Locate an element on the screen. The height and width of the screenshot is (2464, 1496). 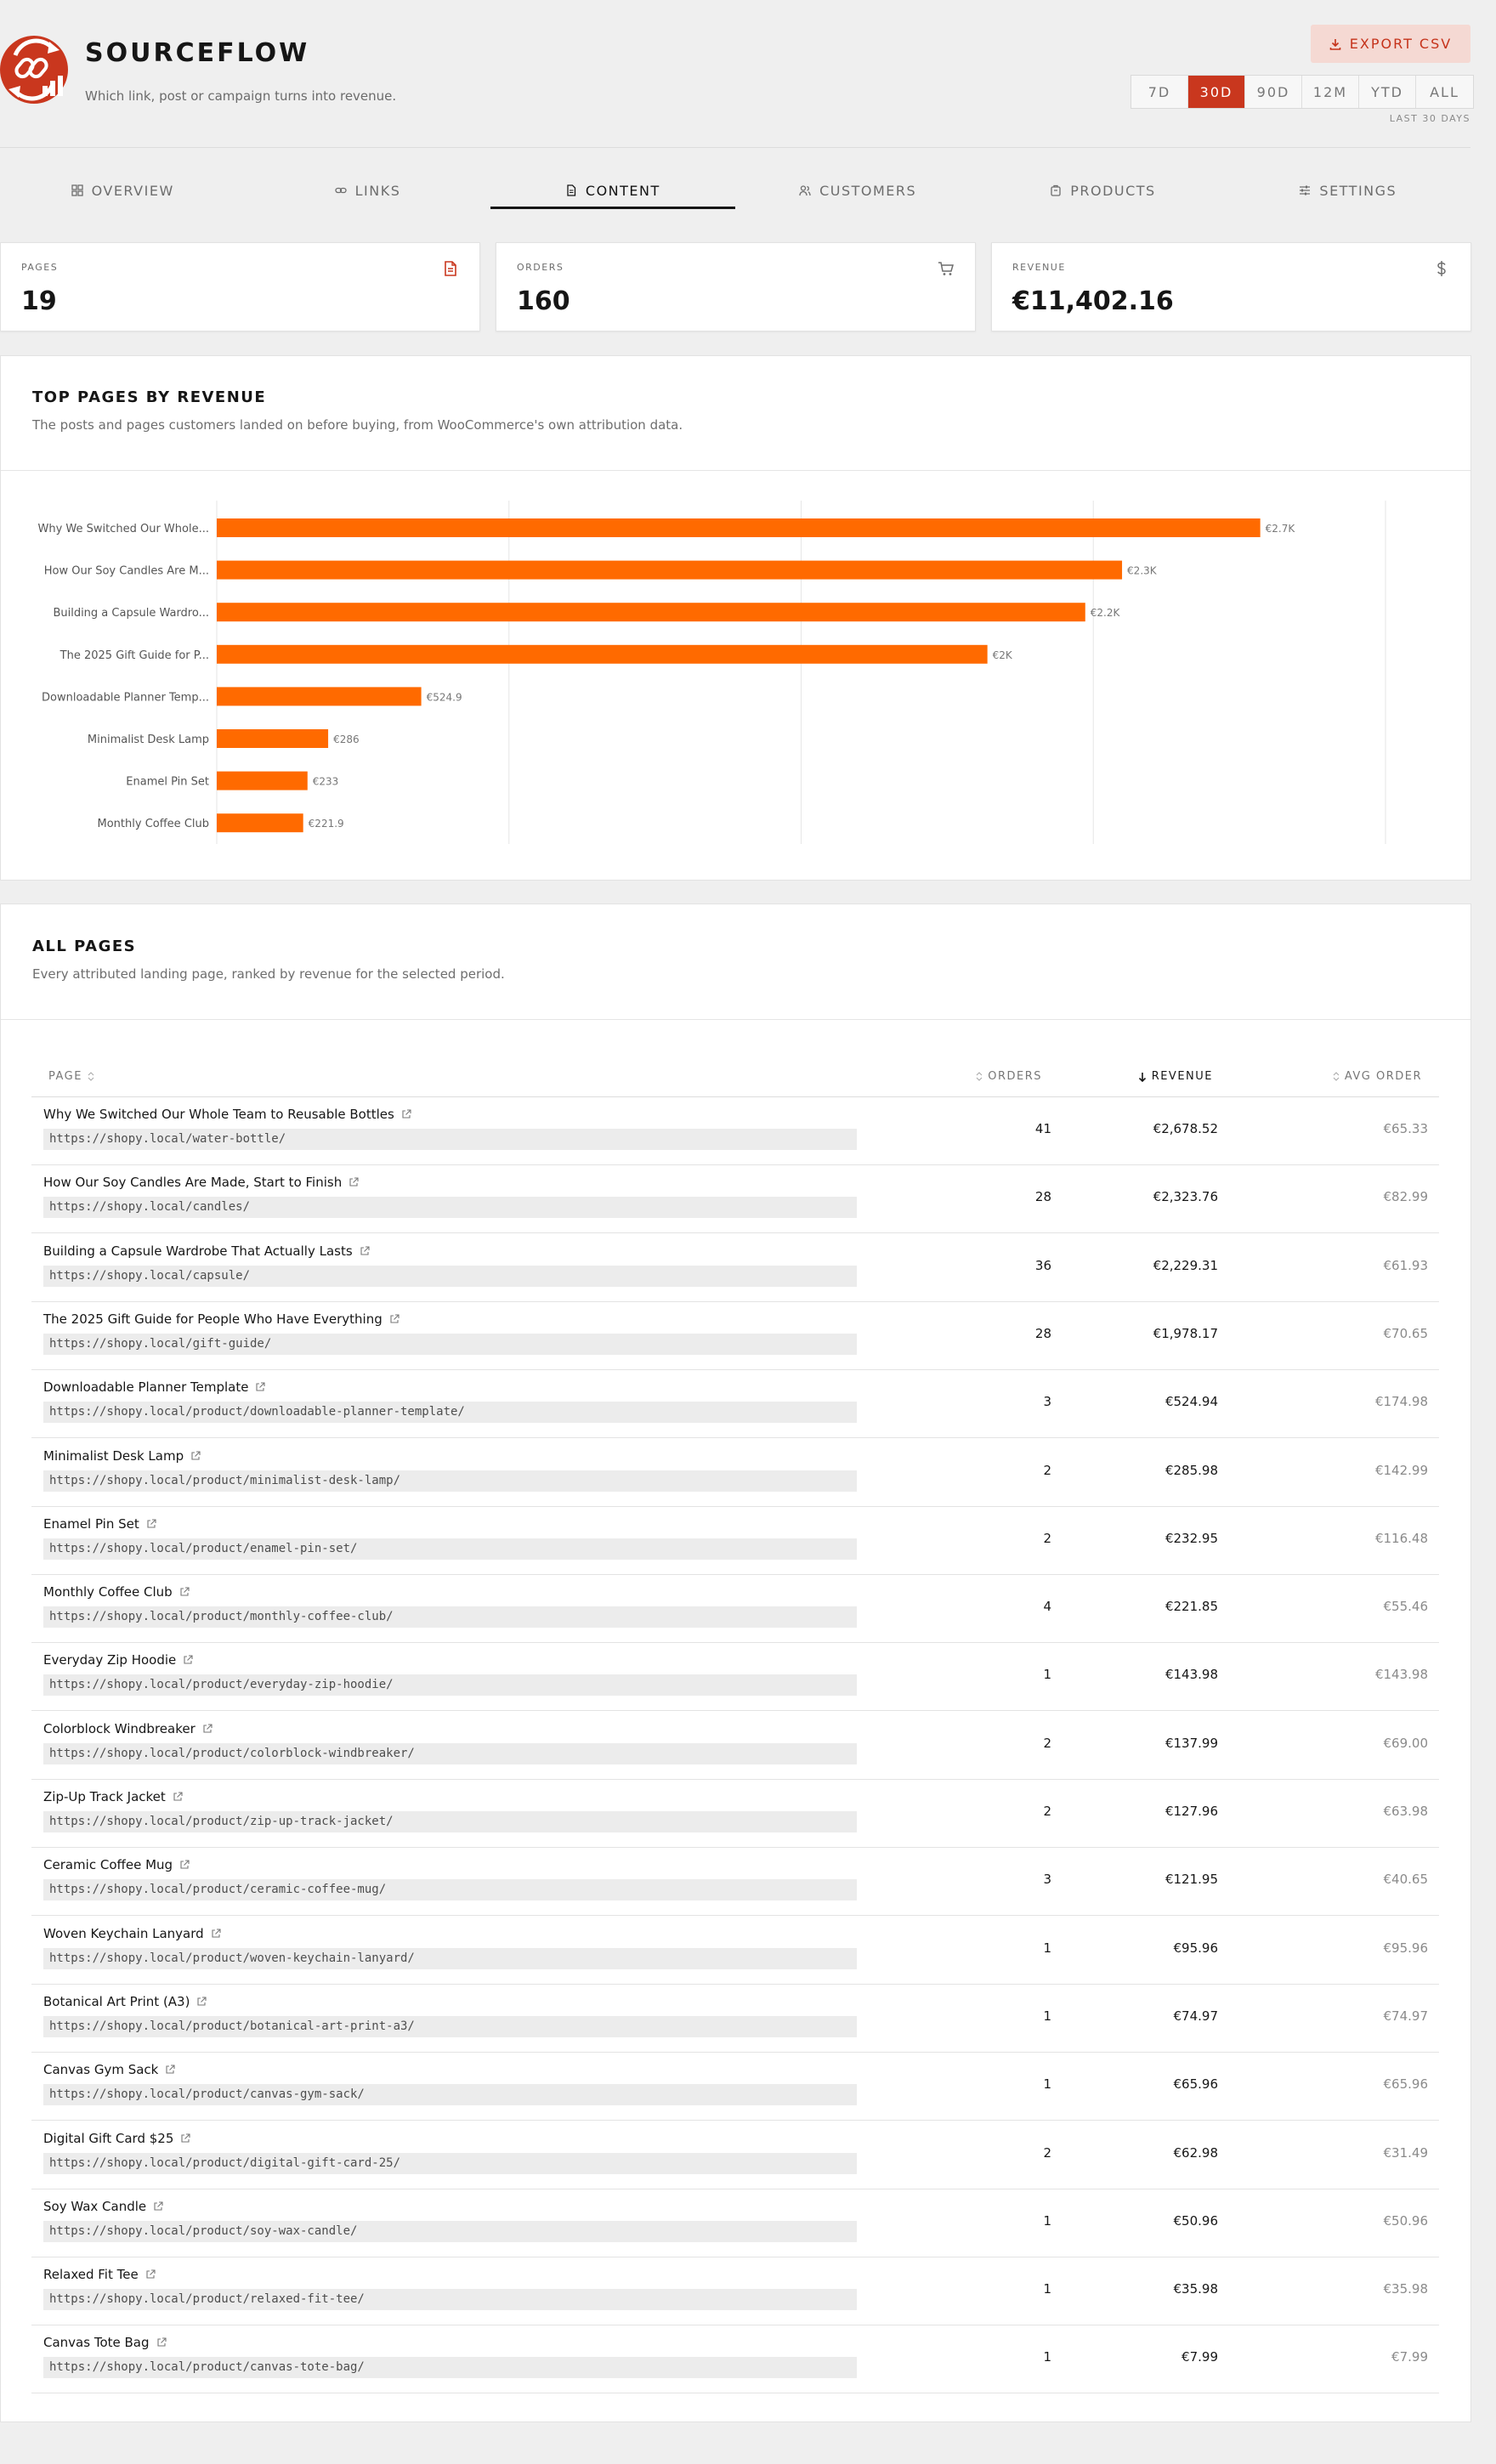
page-title: Everyday Zip Hoodie is located at coordinates (110, 1660).